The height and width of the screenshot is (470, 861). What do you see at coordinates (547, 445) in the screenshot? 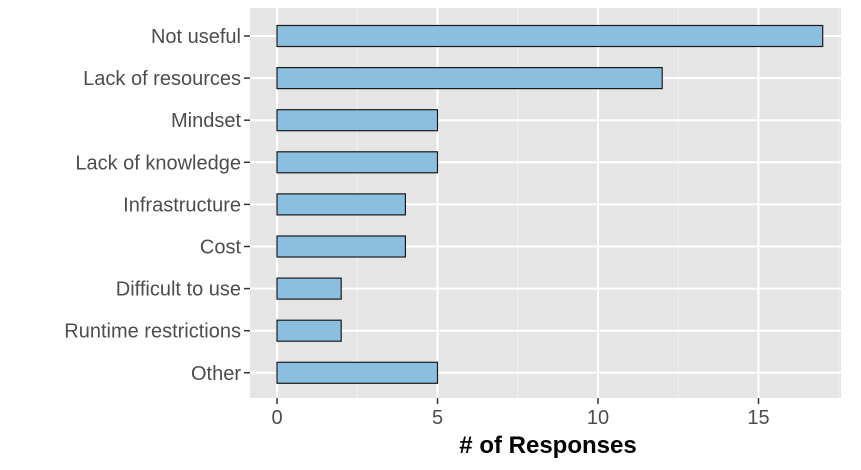
I see `x-axis-title: # of Responses` at bounding box center [547, 445].